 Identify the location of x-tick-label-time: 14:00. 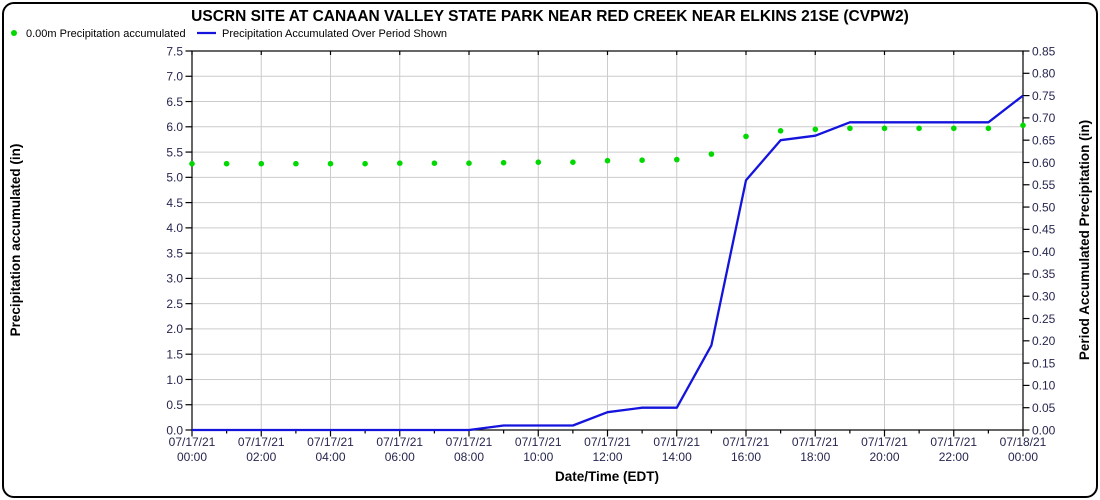
(677, 457).